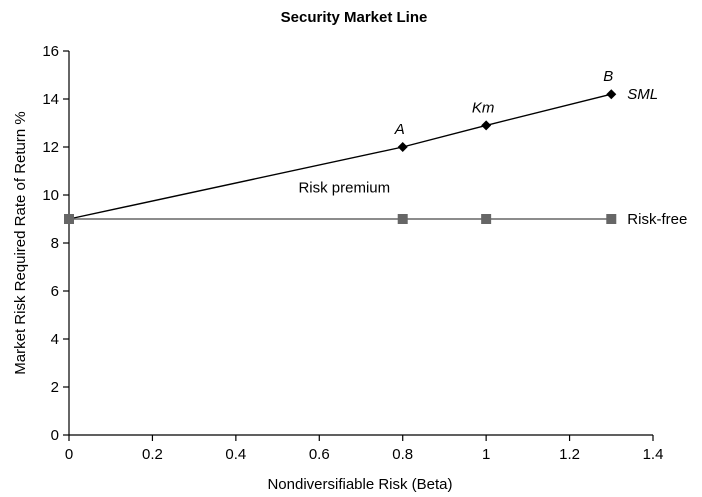 This screenshot has height=497, width=702. Describe the element at coordinates (399, 129) in the screenshot. I see `point-label: A` at that location.